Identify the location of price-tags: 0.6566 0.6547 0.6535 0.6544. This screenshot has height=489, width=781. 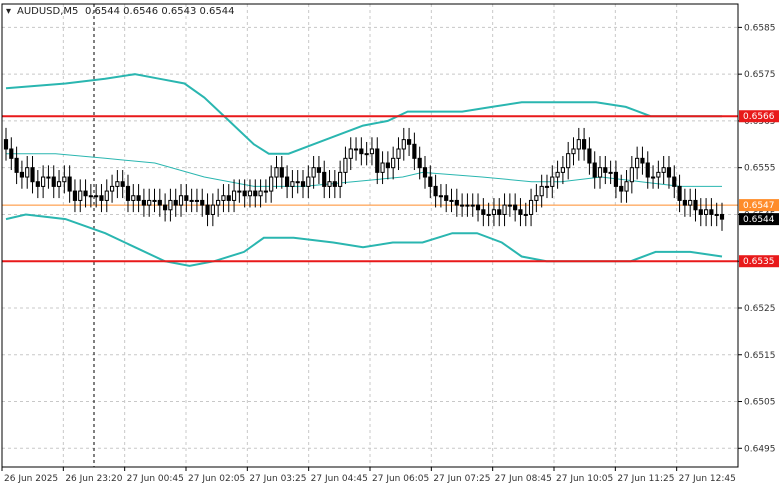
(759, 189).